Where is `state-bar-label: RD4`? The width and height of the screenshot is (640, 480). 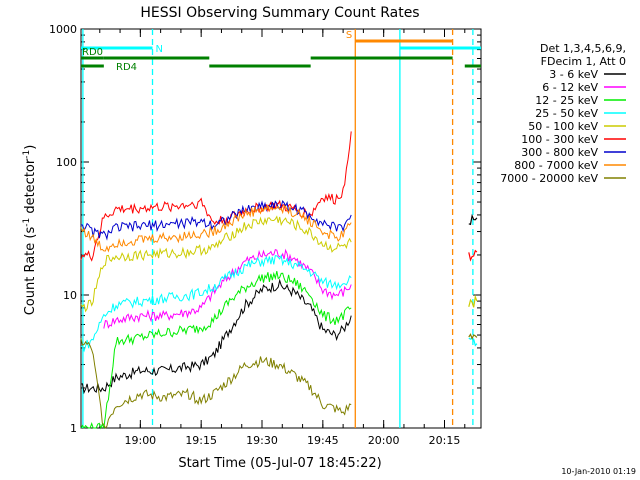 state-bar-label: RD4 is located at coordinates (126, 67).